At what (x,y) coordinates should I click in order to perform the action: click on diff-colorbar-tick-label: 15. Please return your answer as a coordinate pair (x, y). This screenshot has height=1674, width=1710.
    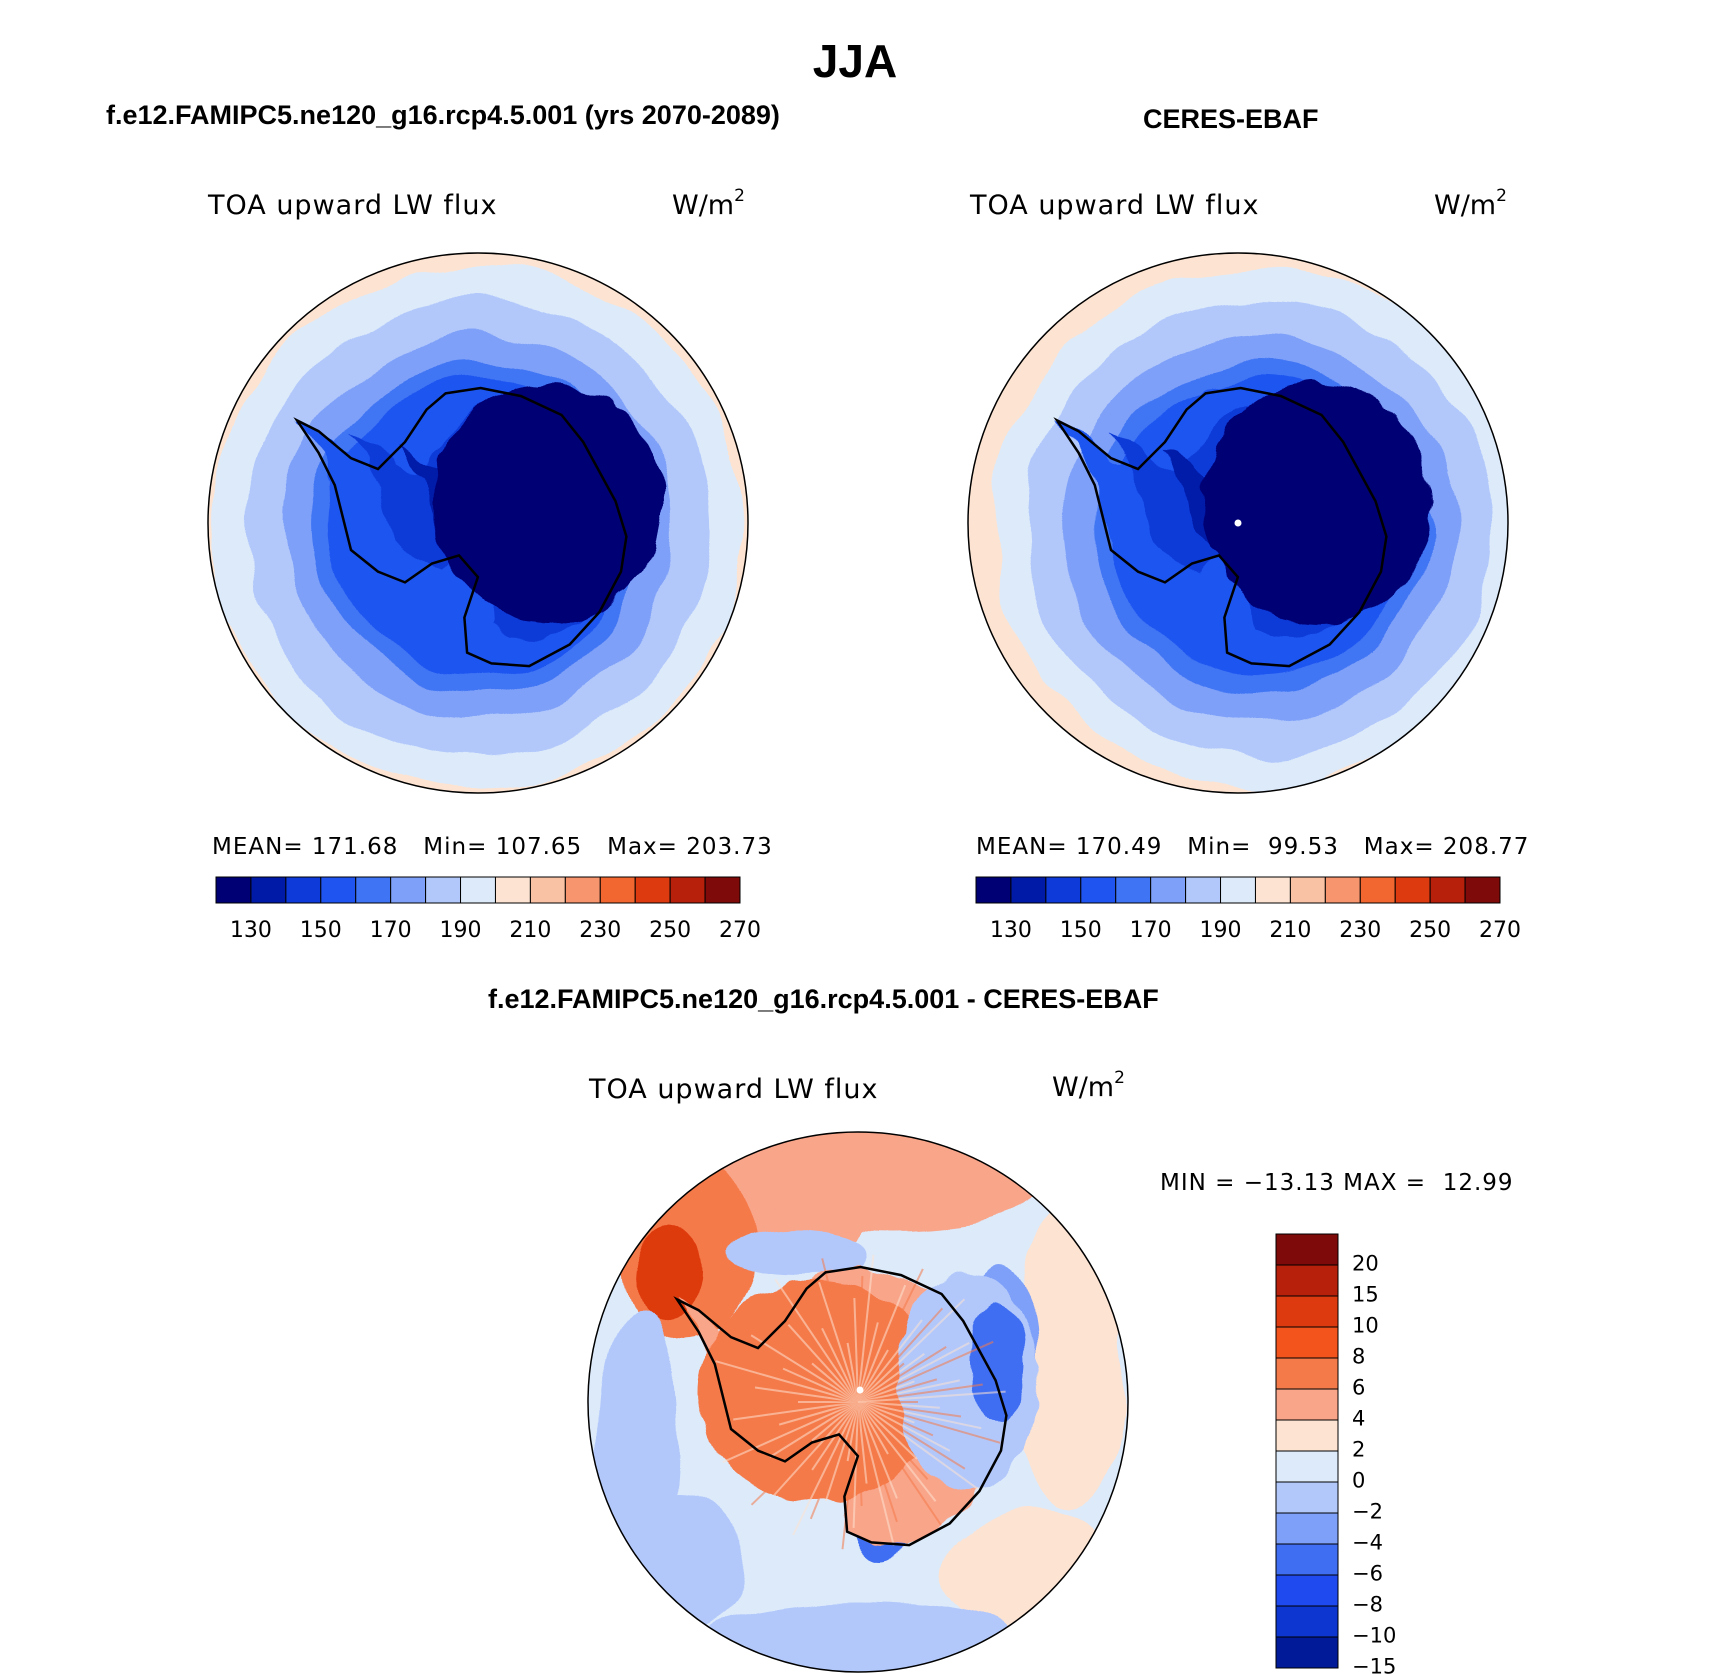
    Looking at the image, I should click on (1365, 1294).